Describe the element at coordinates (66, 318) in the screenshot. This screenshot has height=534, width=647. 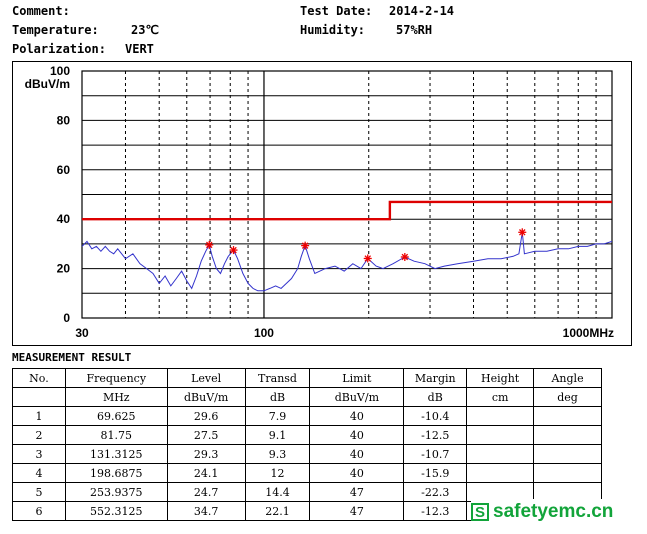
I see `y-tick-label: 0` at that location.